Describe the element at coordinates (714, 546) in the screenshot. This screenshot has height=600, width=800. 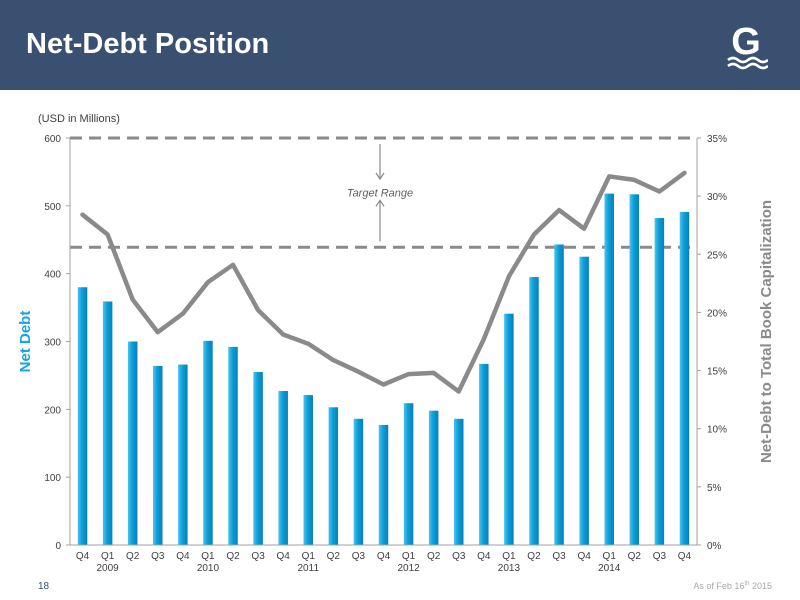
I see `right-tick-label: 0%` at that location.